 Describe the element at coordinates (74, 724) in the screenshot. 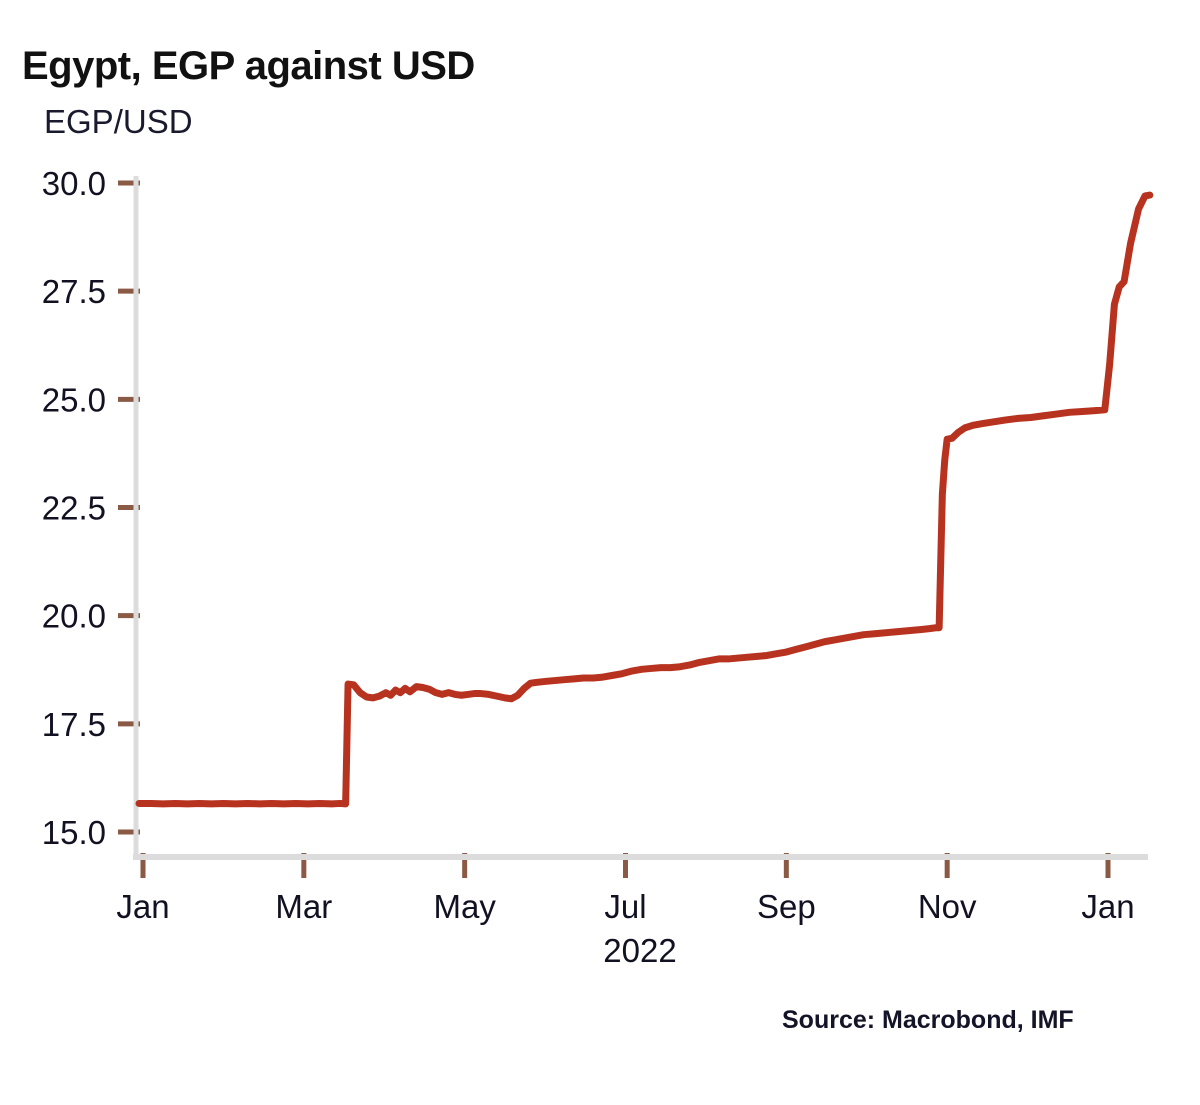

I see `y-axis-tick-label: 17.5` at that location.